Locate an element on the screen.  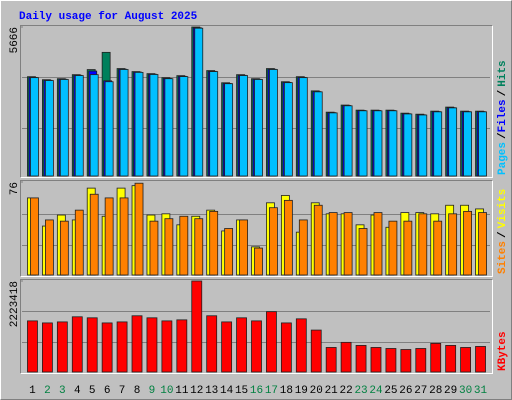
legend-entry: Pages is located at coordinates (503, 158).